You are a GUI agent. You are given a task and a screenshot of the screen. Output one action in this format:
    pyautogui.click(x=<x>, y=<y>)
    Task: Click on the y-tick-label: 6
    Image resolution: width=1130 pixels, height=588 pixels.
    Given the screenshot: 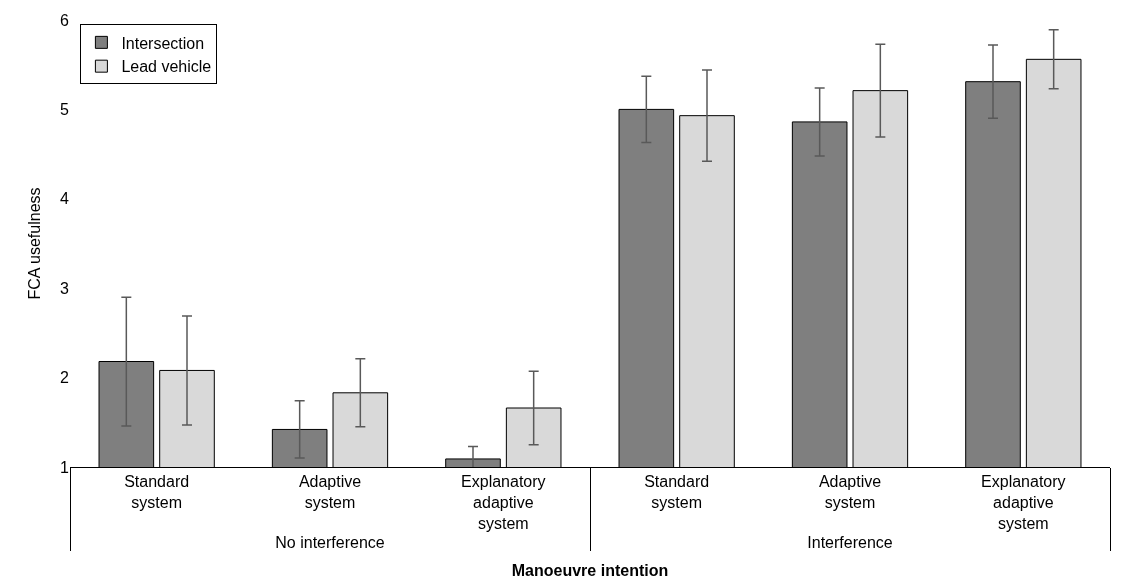 What is the action you would take?
    pyautogui.click(x=65, y=20)
    